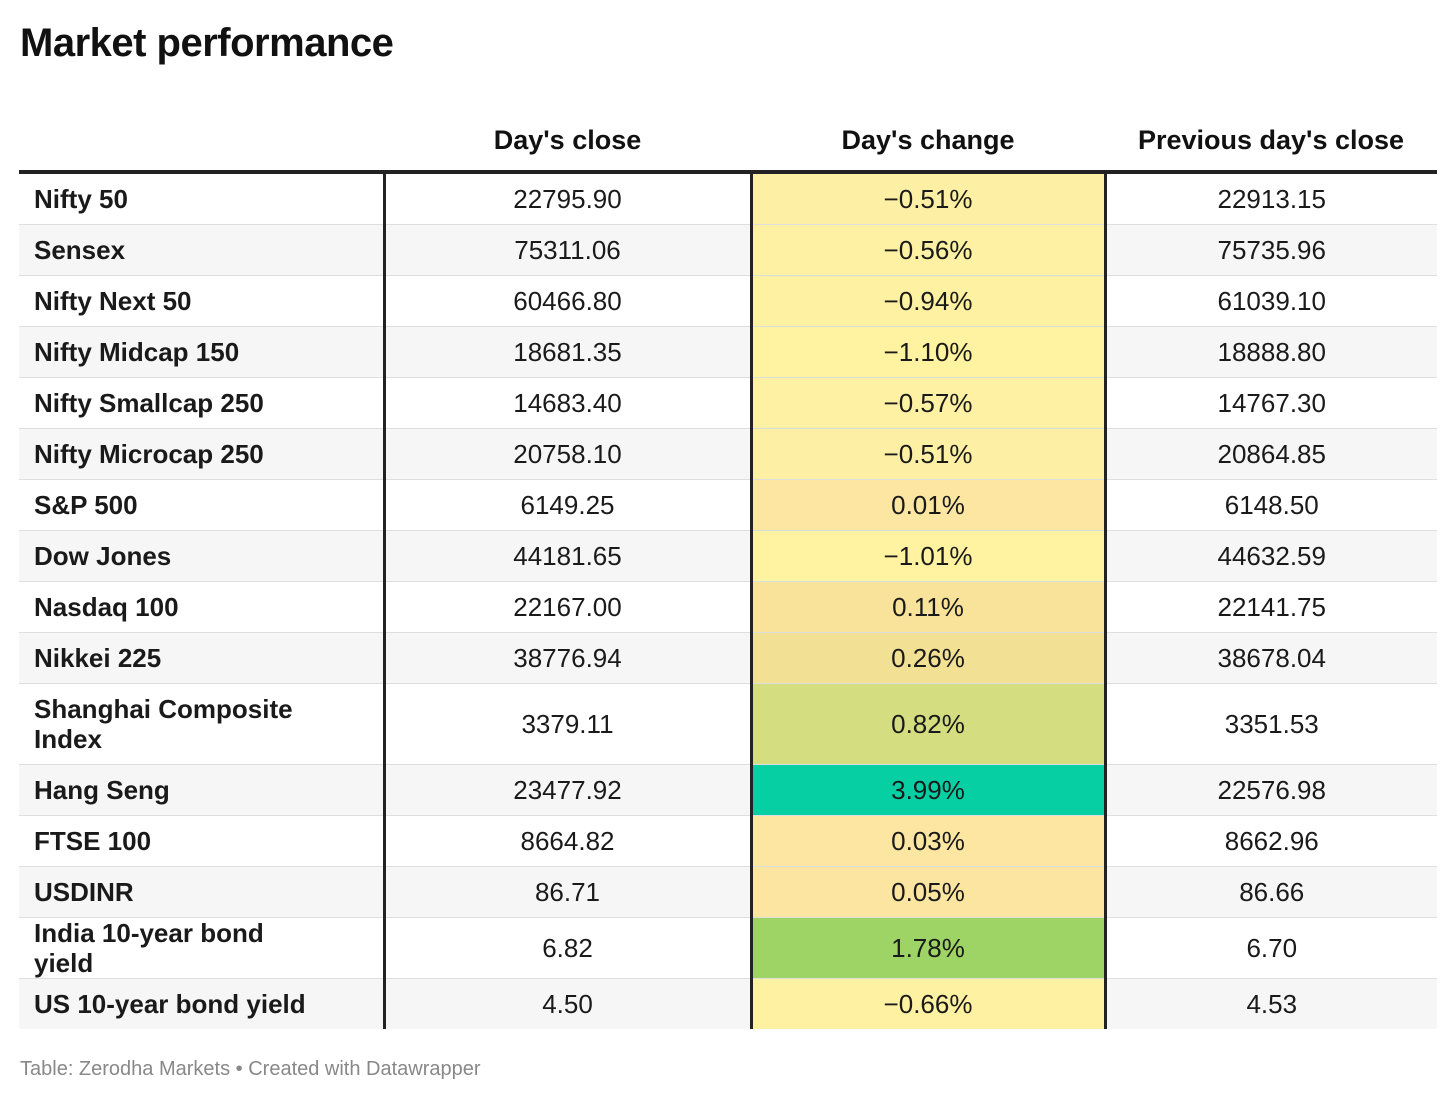  Describe the element at coordinates (202, 454) in the screenshot. I see `row-name-cell: Nifty Microcap 250` at that location.